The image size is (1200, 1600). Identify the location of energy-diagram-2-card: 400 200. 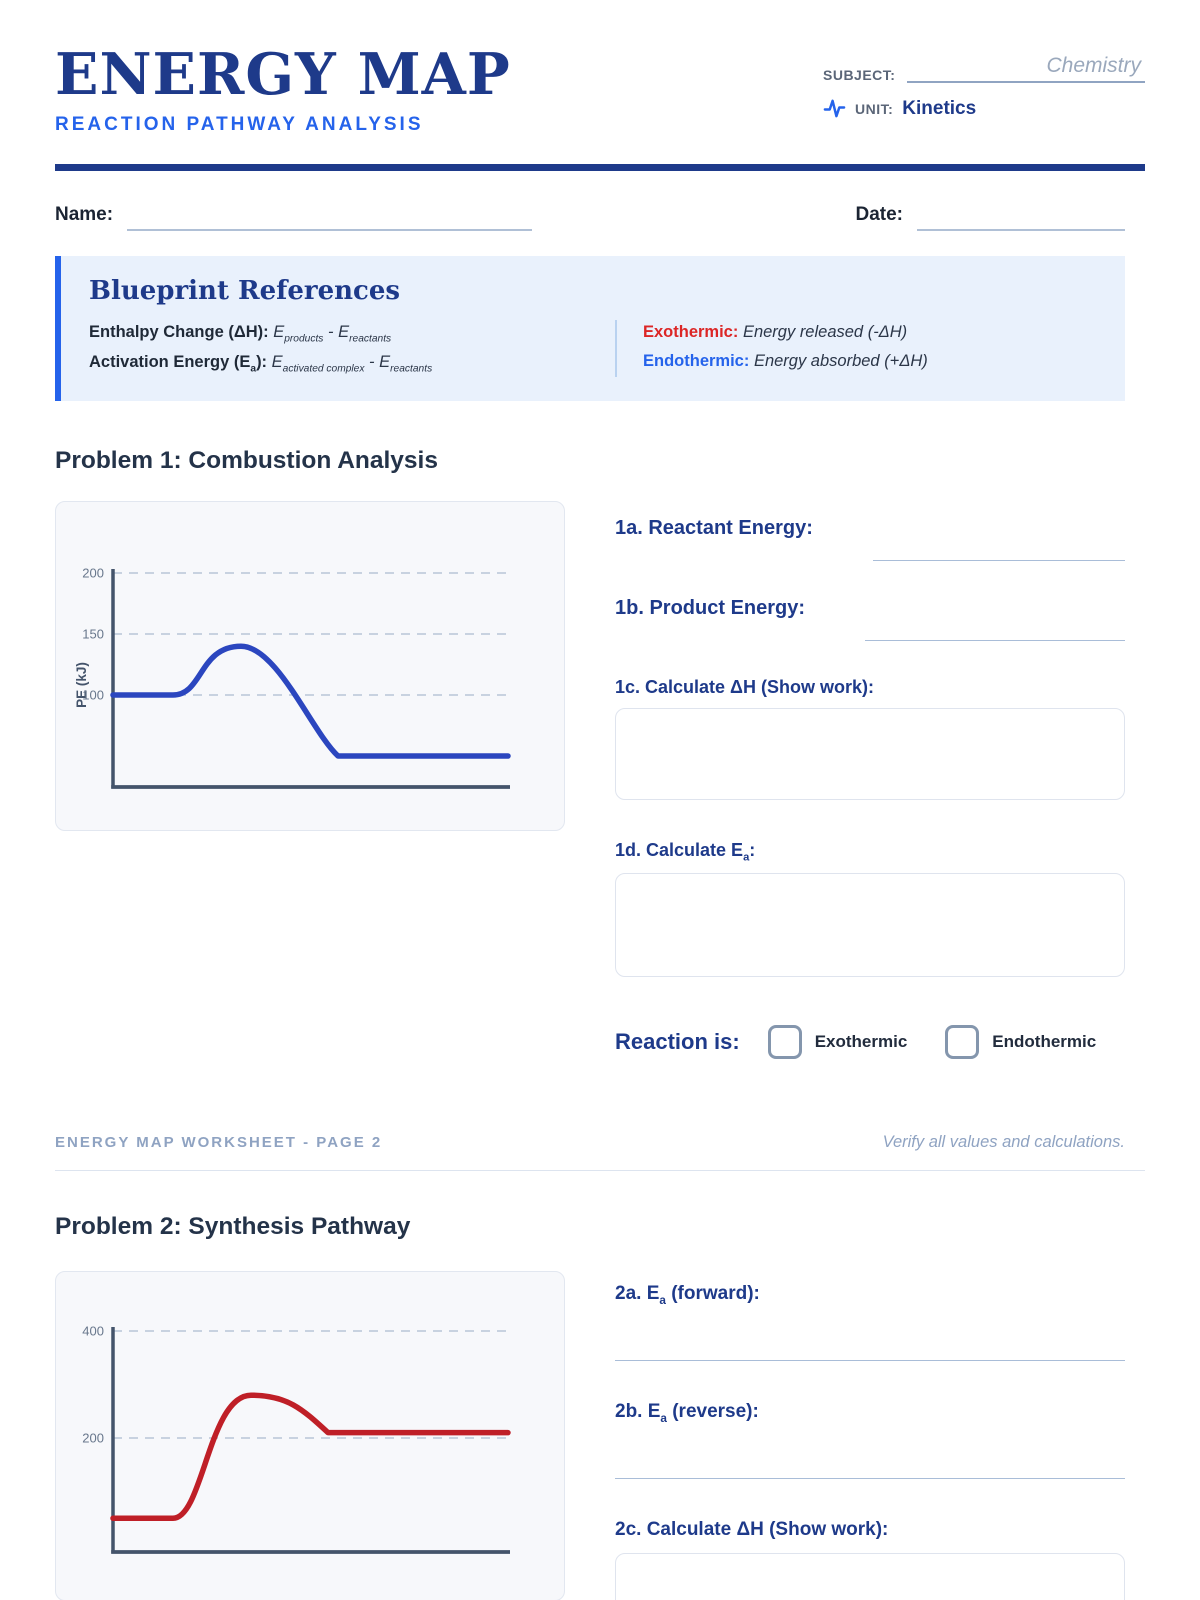
(310, 1435).